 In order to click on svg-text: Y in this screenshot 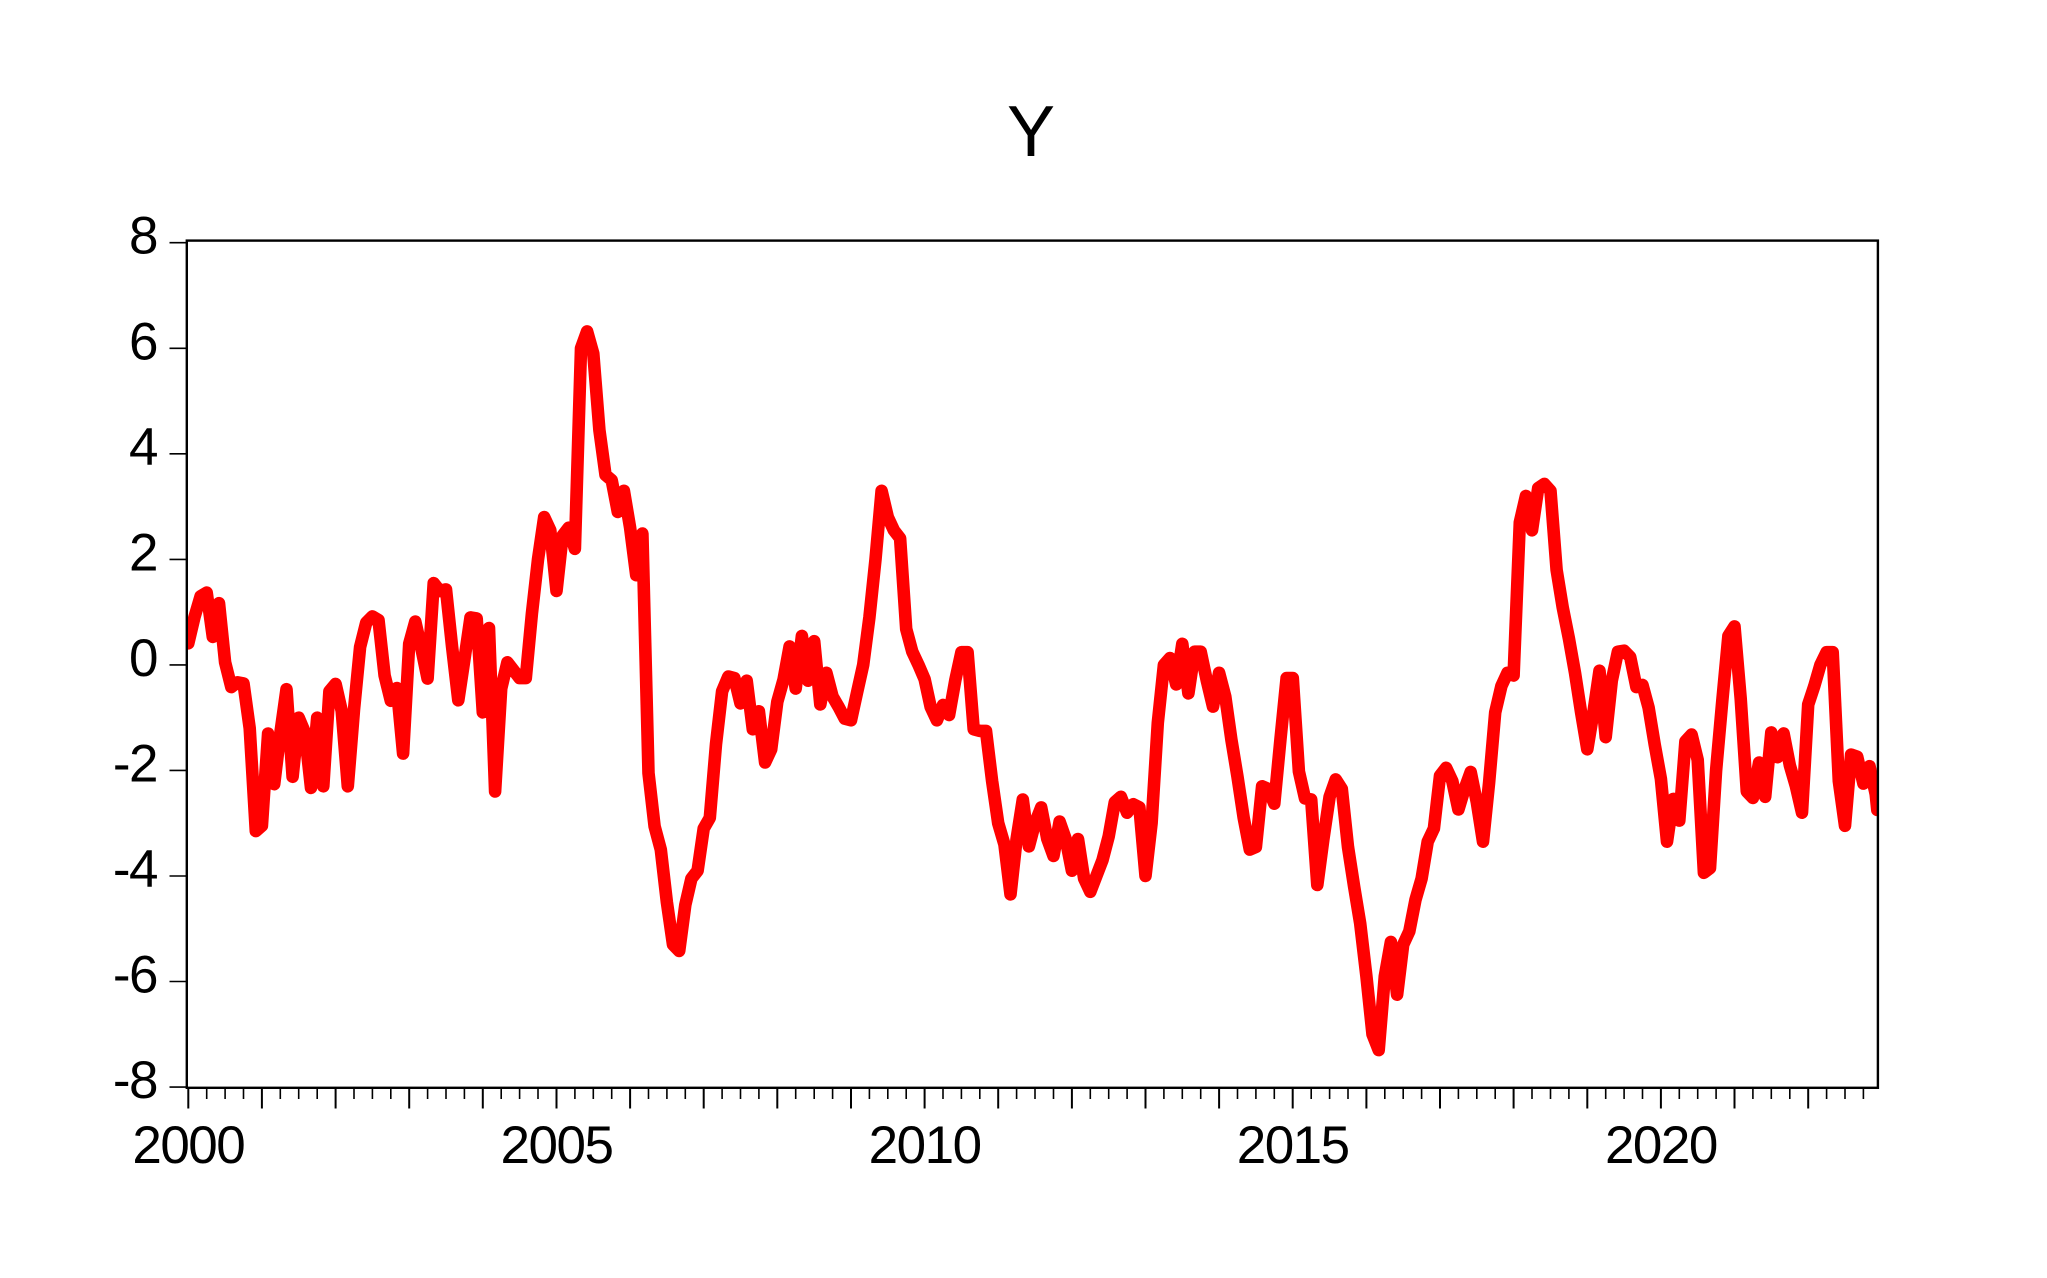, I will do `click(1031, 132)`.